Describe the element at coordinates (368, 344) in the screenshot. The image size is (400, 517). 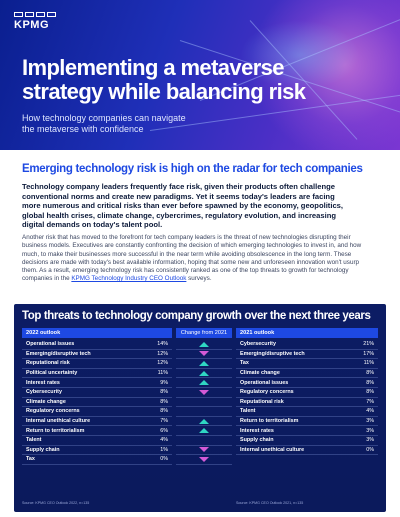
I see `threat-value: 21%` at that location.